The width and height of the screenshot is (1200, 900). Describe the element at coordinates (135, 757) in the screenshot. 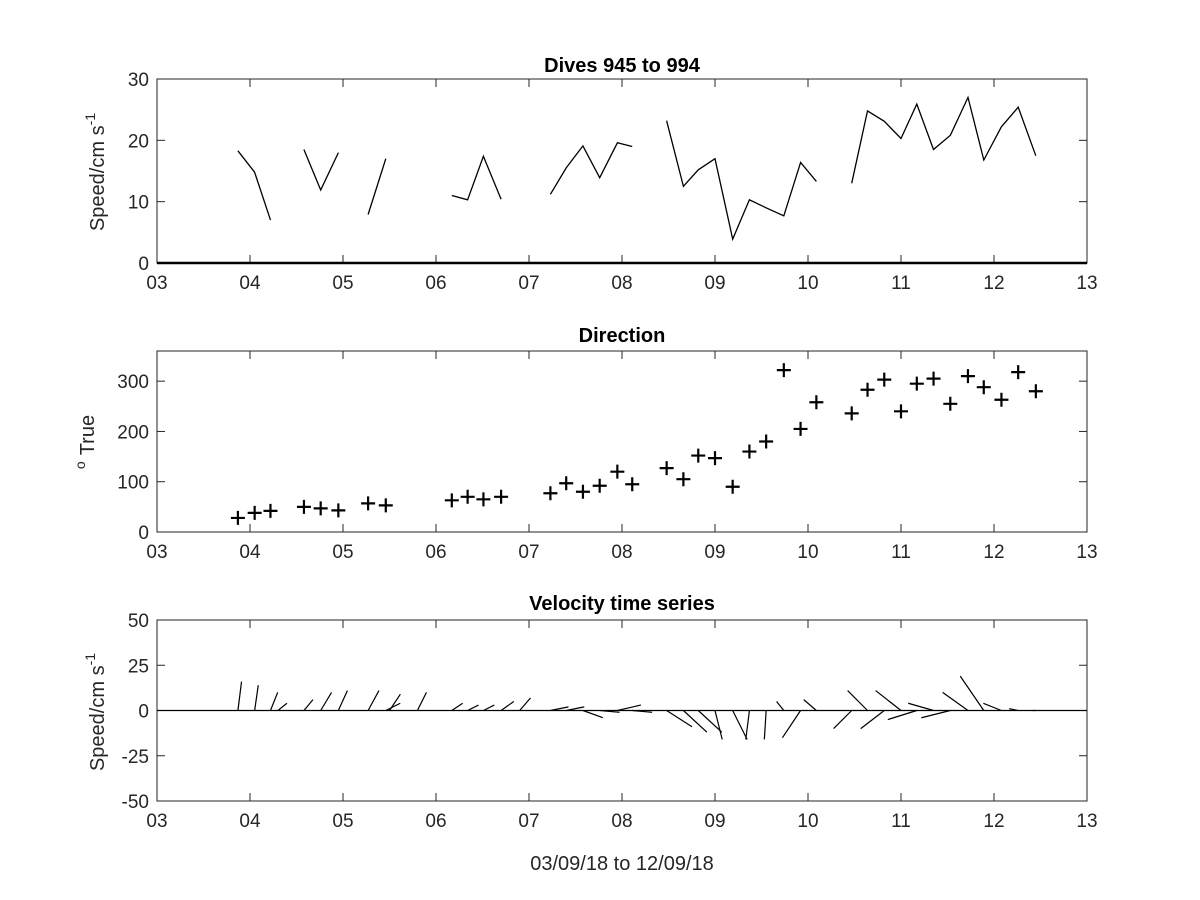

I see `y-tick-label: -25` at that location.